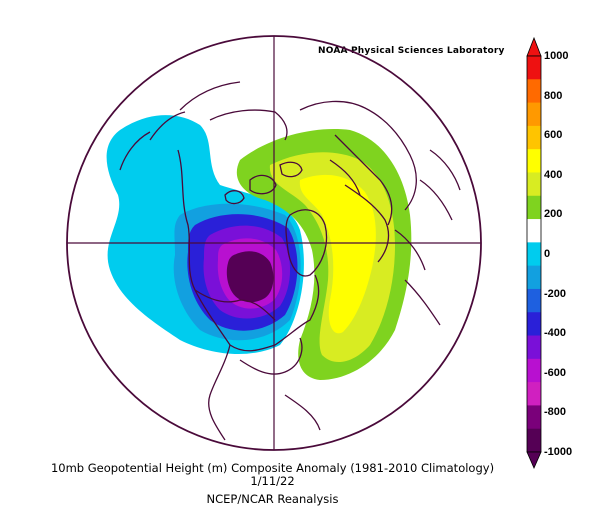 Image resolution: width=595 pixels, height=518 pixels. What do you see at coordinates (553, 214) in the screenshot?
I see `colorbar-tick-label: 200` at bounding box center [553, 214].